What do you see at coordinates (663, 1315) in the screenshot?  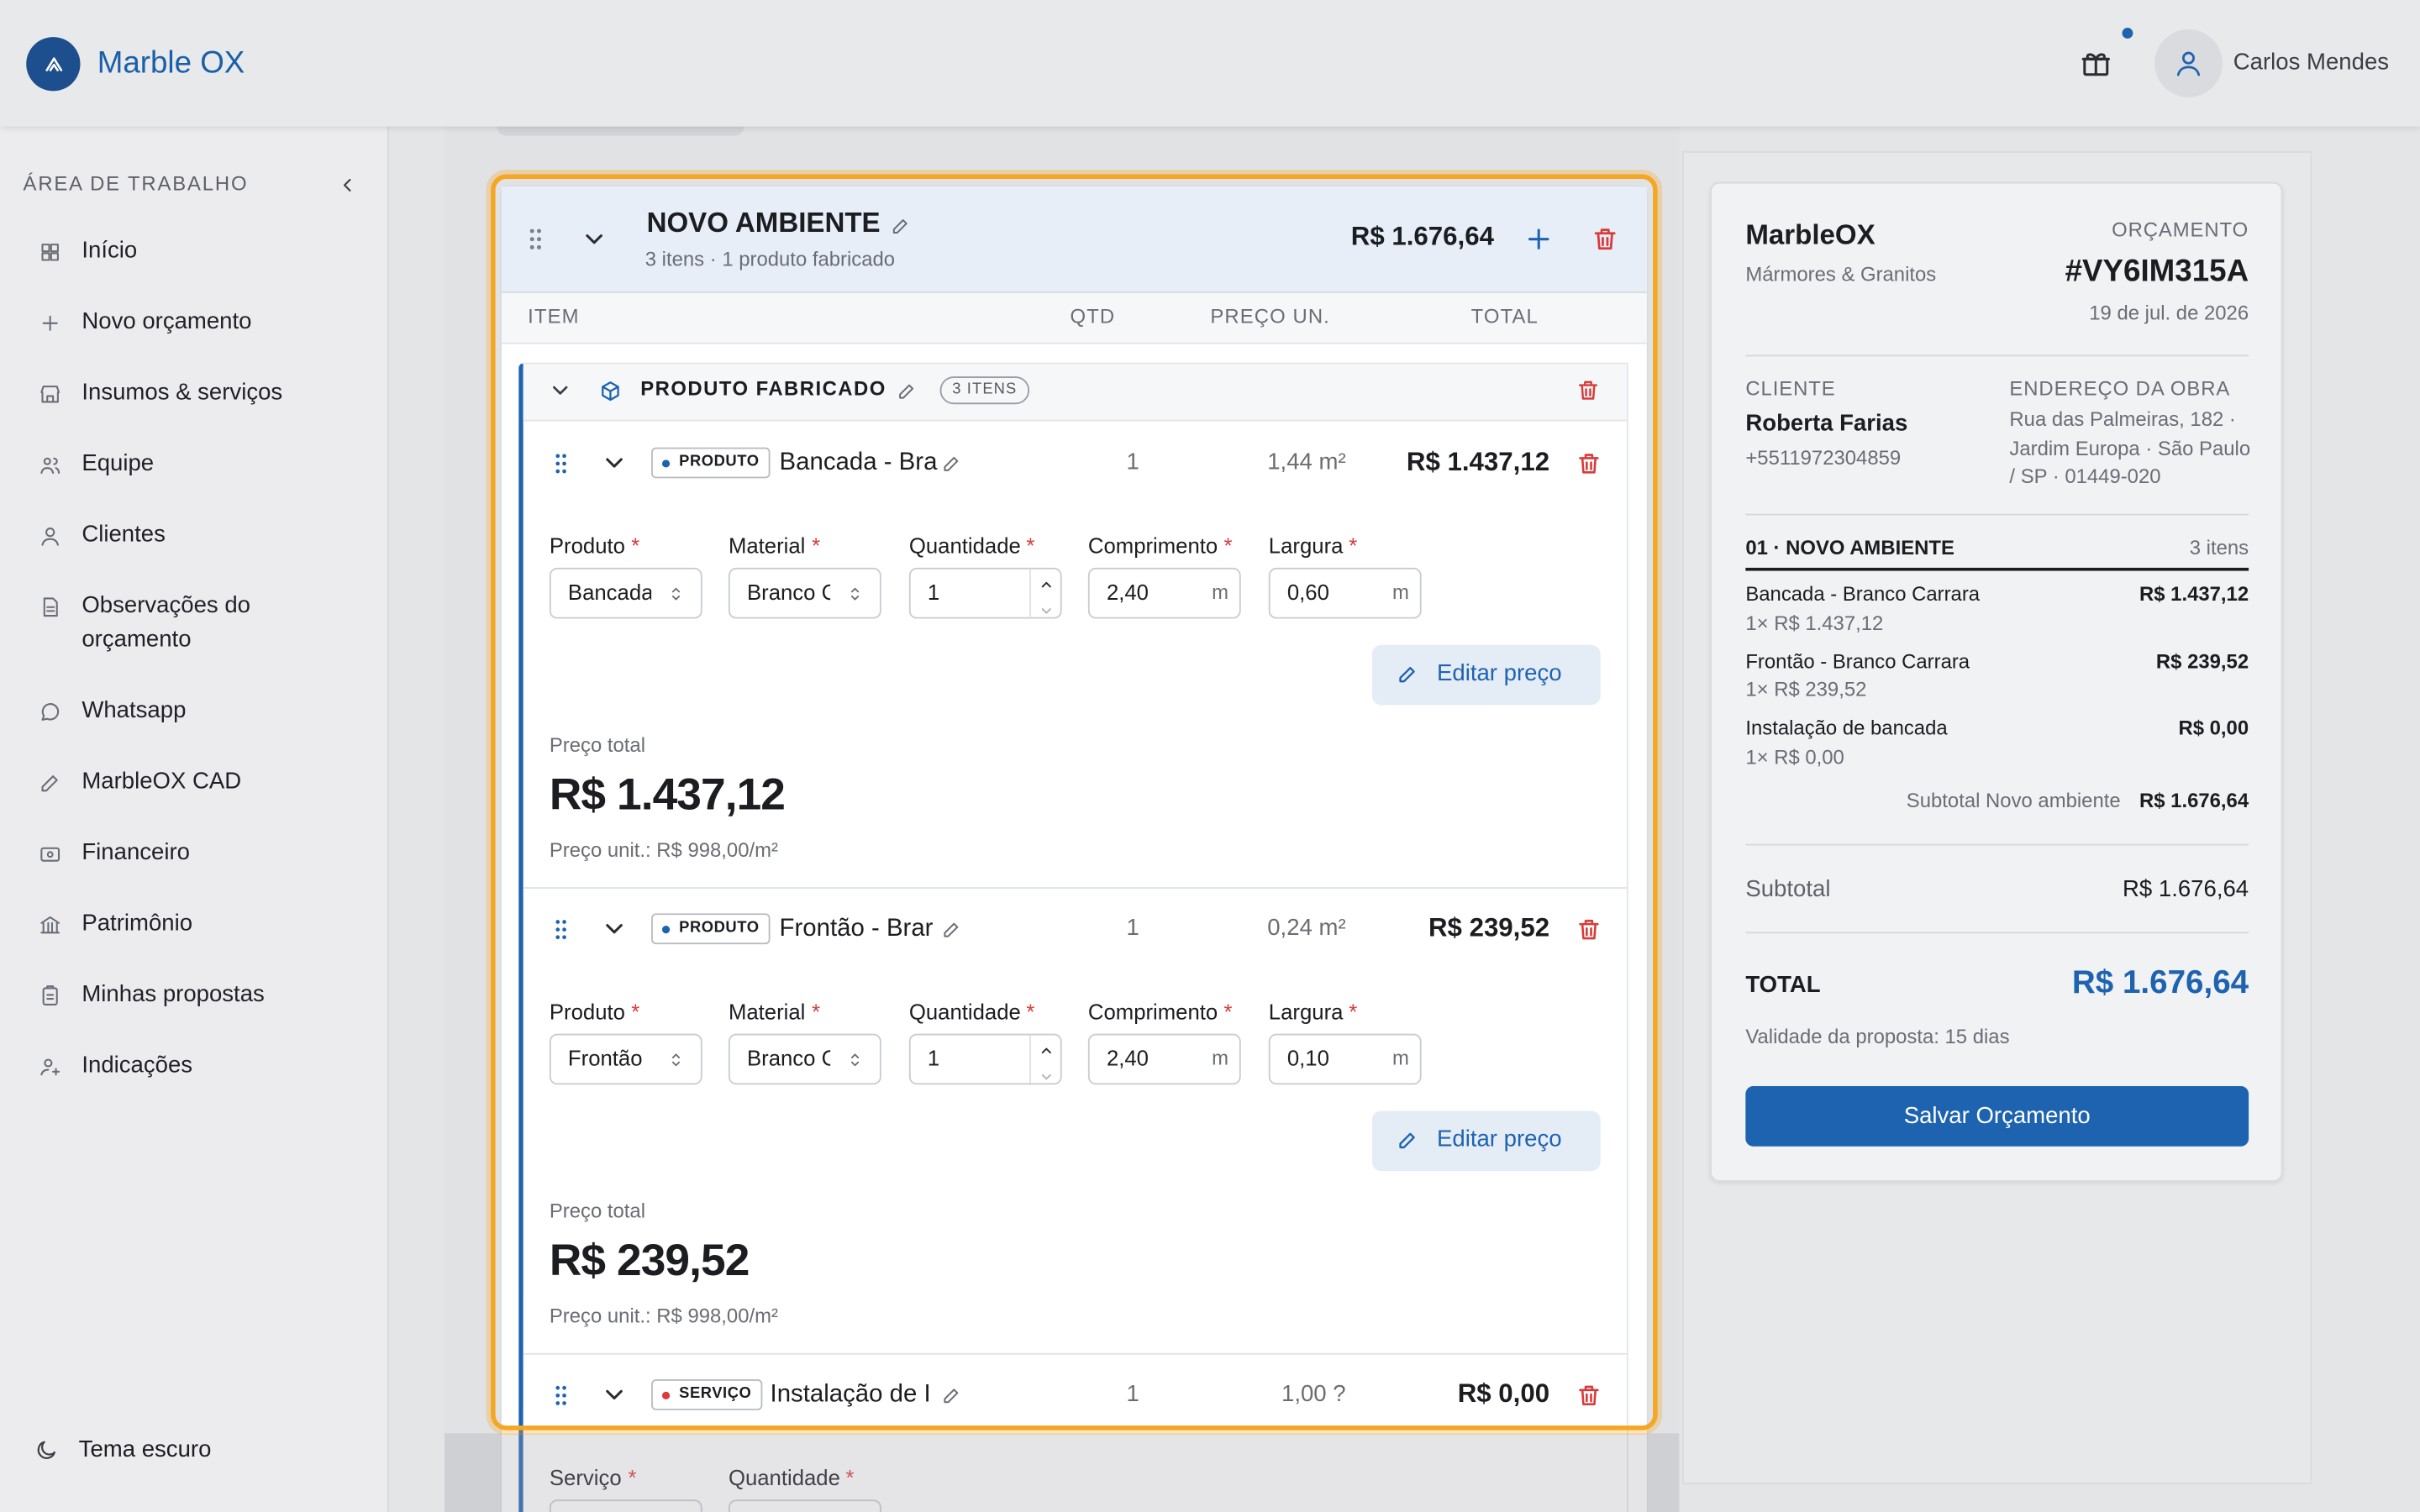 I see `unit-price: Preço unit.: R$ 998,00/m²` at bounding box center [663, 1315].